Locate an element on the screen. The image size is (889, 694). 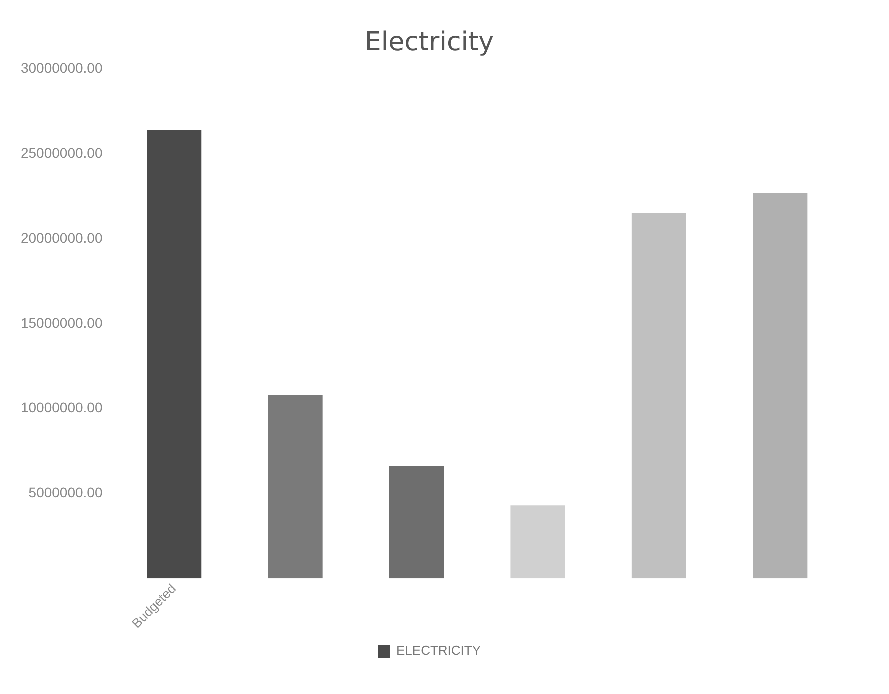
y-tick-label: 5000000.00 is located at coordinates (65, 492).